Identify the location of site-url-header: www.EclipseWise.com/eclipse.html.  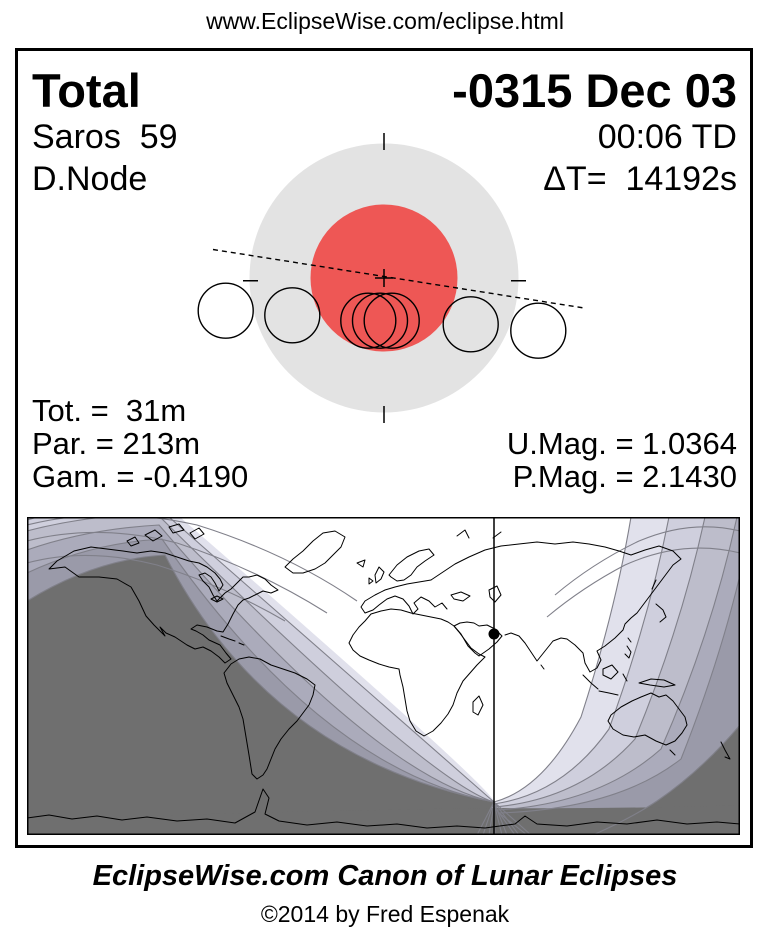
(385, 21).